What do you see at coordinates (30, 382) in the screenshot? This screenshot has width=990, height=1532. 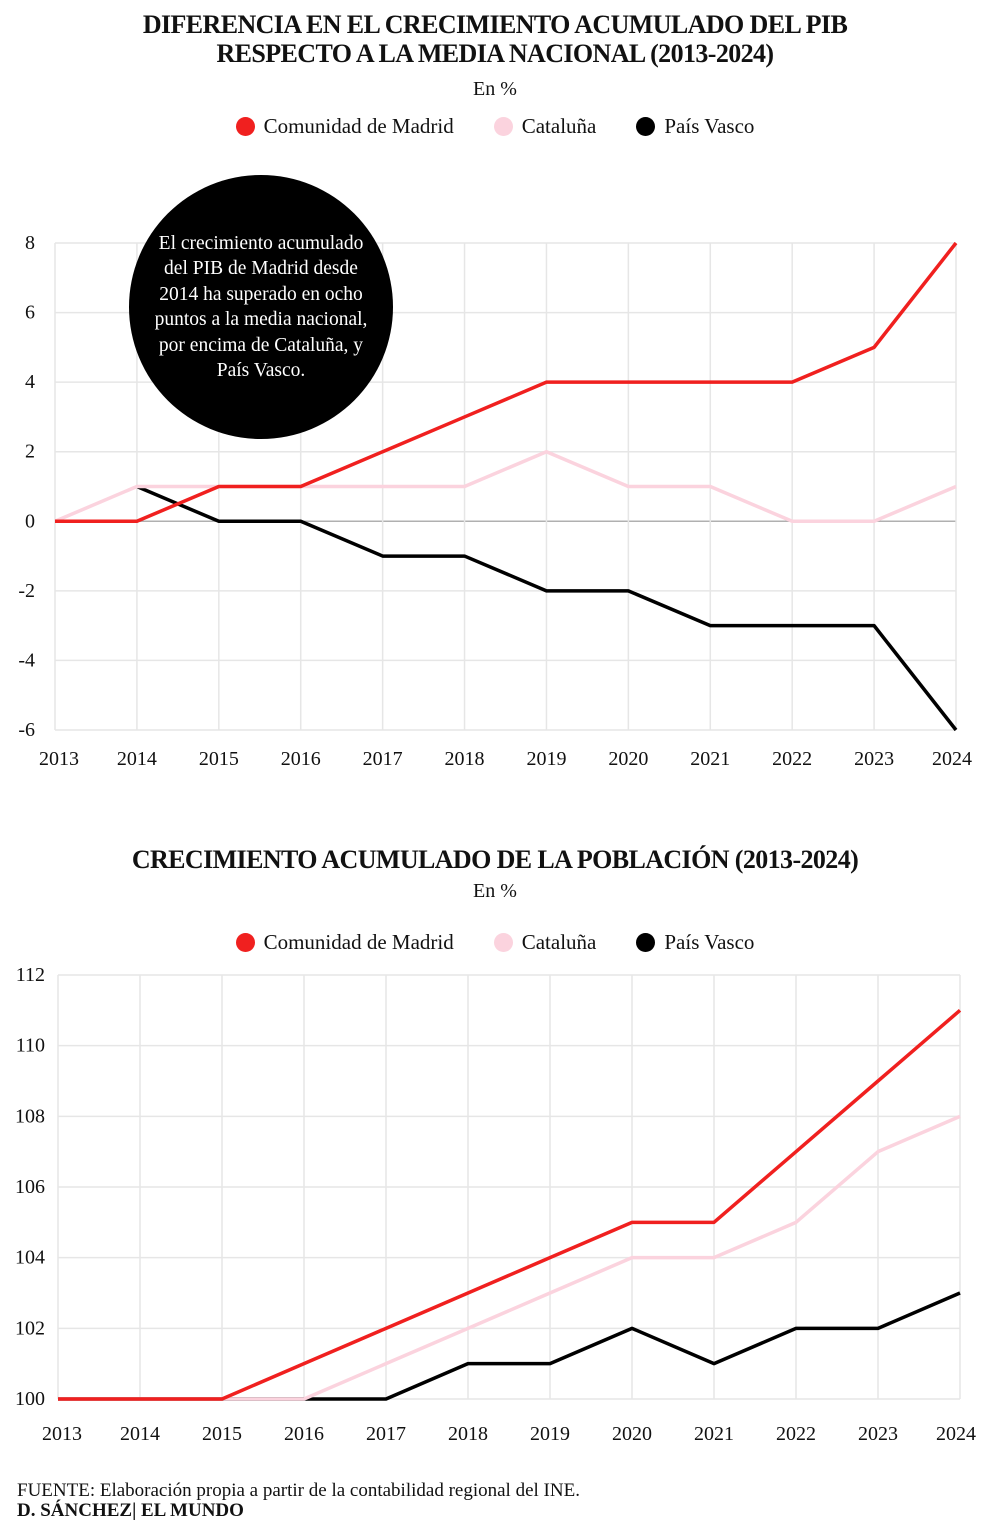 I see `y-tick-label: 4` at bounding box center [30, 382].